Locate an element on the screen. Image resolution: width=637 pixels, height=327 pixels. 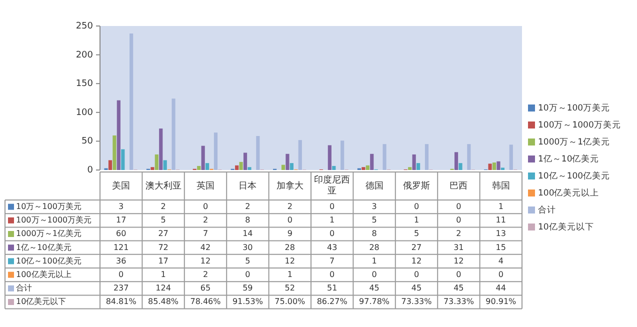
legend-label: 100亿美元以上 is located at coordinates (569, 193).